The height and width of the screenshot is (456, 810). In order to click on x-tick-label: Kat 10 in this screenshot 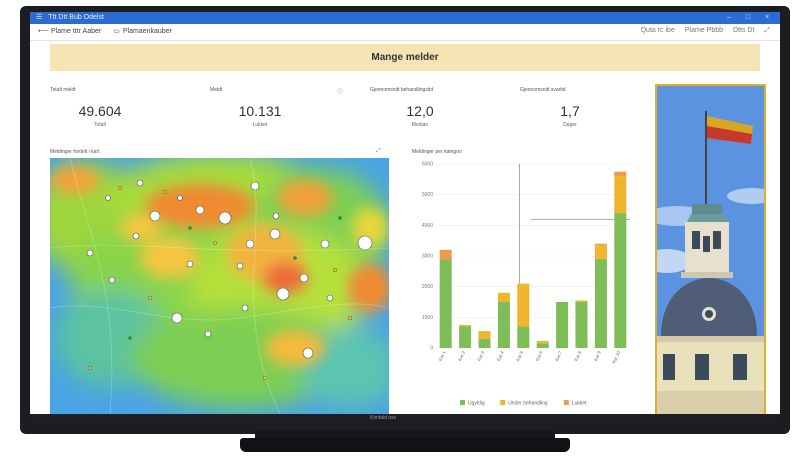, I will do `click(616, 357)`.